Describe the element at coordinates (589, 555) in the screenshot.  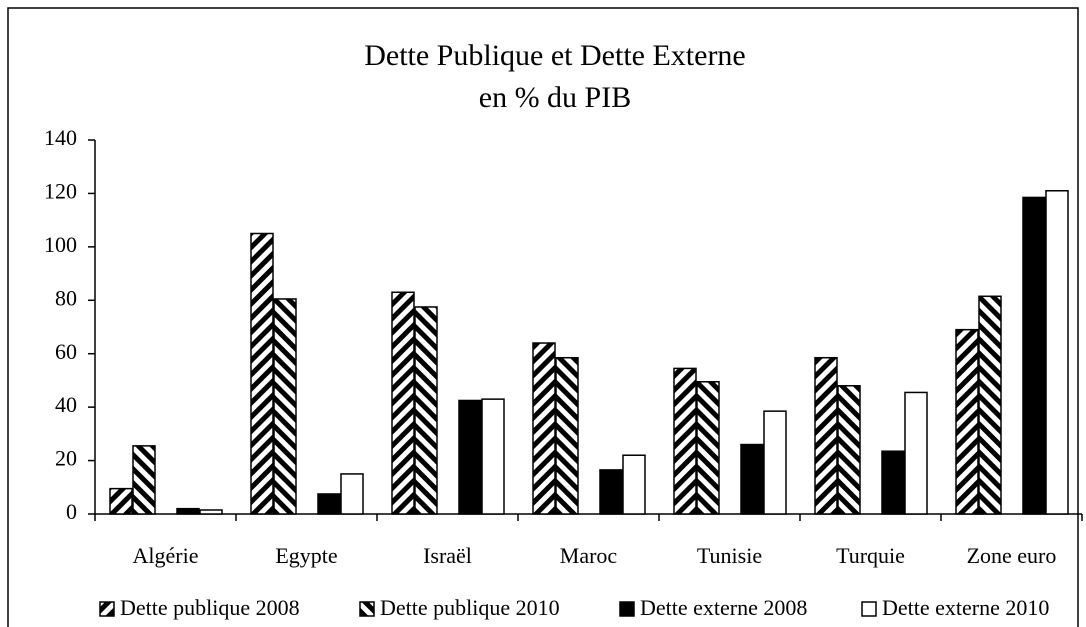
I see `x-tick-label: Maroc` at that location.